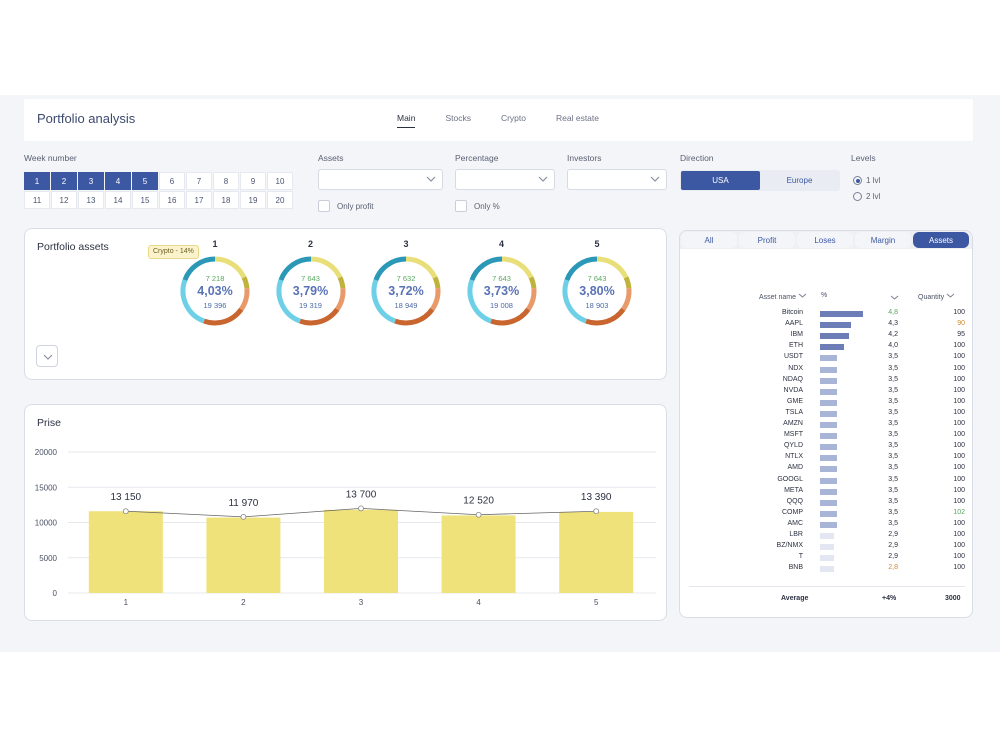 The image size is (1000, 750). Describe the element at coordinates (172, 181) in the screenshot. I see `week-6-button: 6` at that location.